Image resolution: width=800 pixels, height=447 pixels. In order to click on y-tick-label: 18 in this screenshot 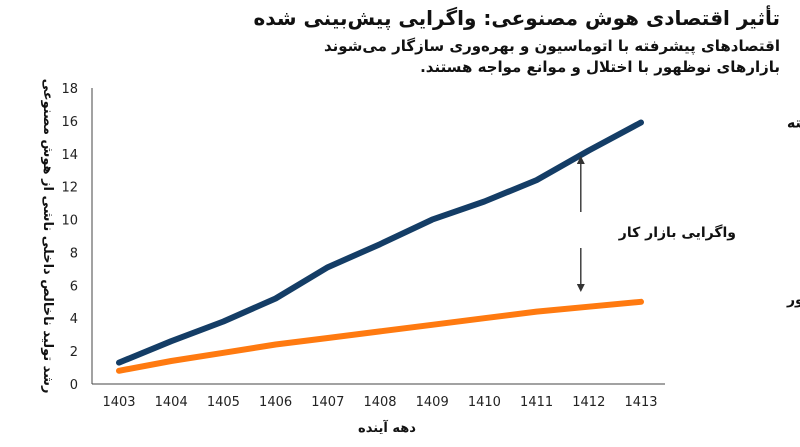, I will do `click(69, 89)`.